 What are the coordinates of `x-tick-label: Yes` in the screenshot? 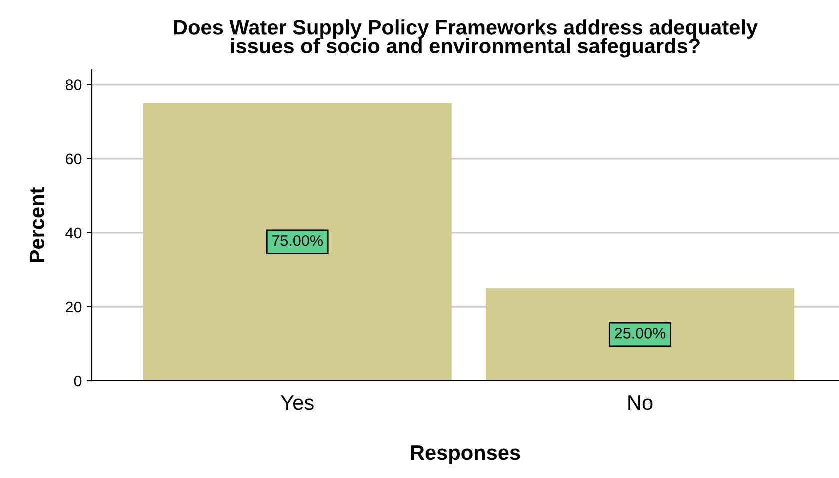 It's located at (297, 403).